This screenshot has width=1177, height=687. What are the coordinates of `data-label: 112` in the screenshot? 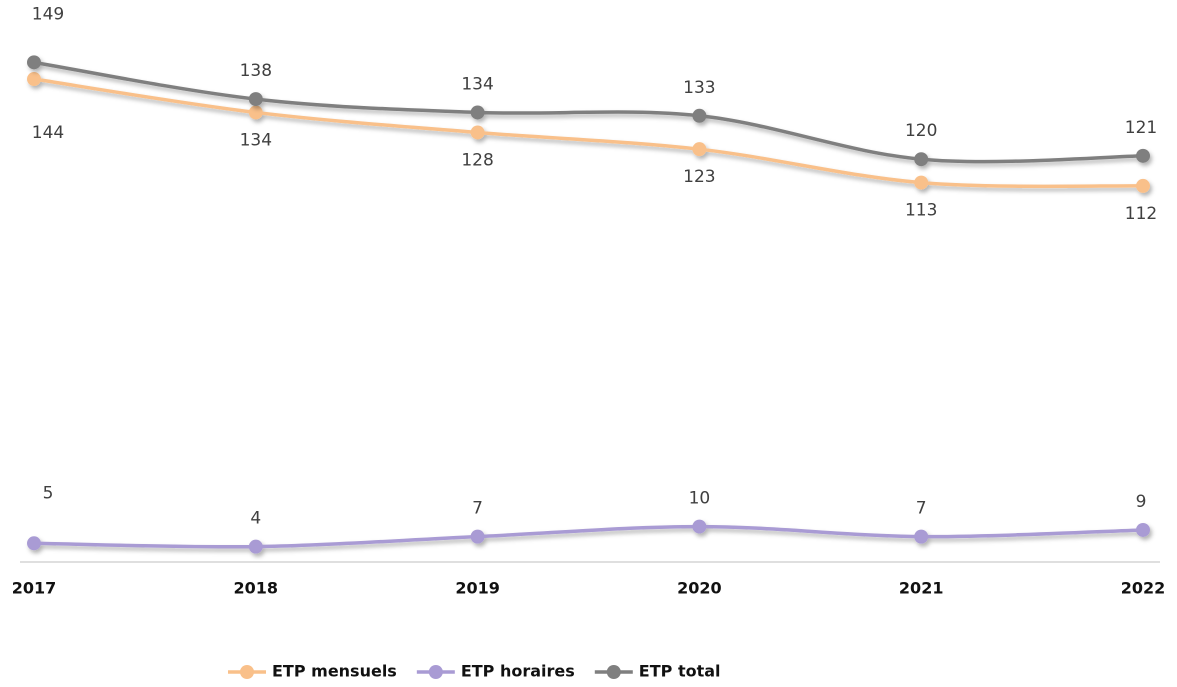 It's located at (1141, 214).